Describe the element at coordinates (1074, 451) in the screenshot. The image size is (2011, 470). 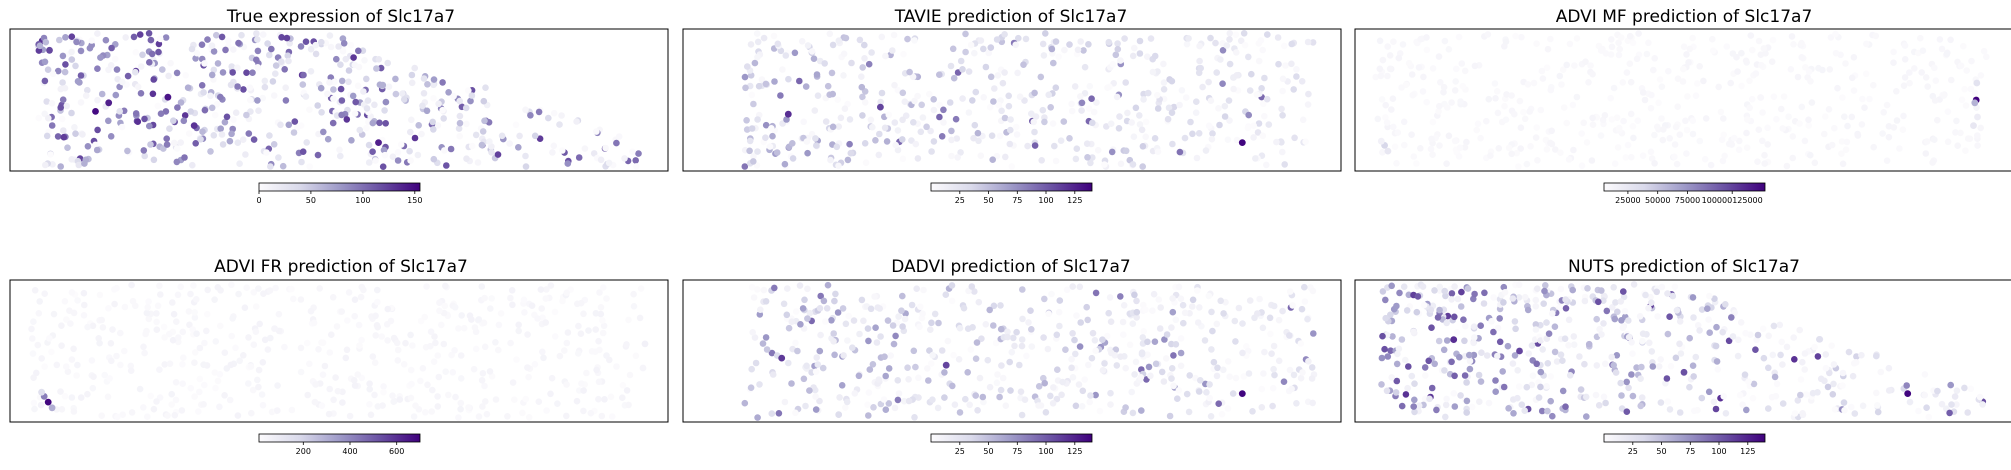
I see `colorbar-tick-label: 125` at that location.